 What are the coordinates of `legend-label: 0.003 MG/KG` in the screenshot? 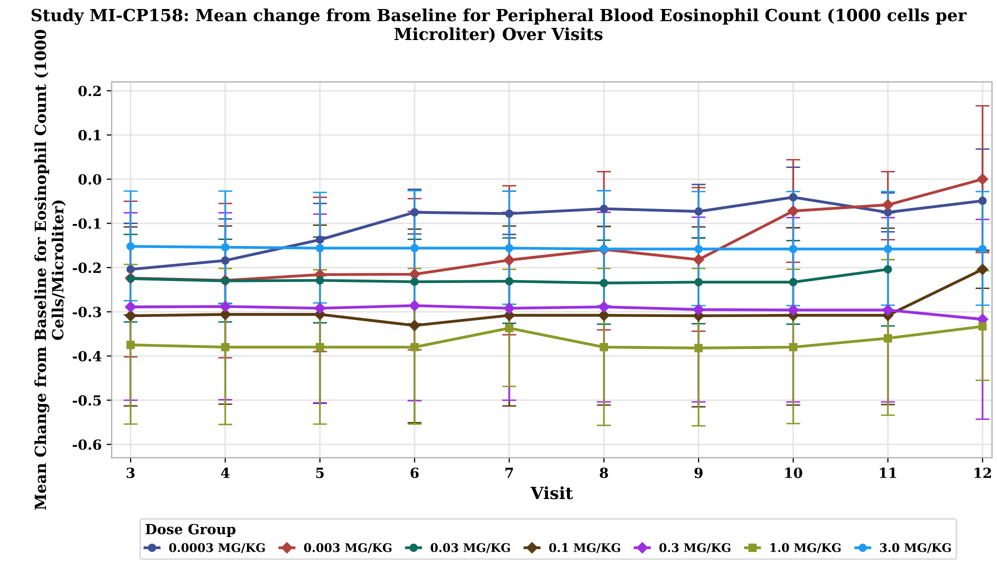 It's located at (348, 548).